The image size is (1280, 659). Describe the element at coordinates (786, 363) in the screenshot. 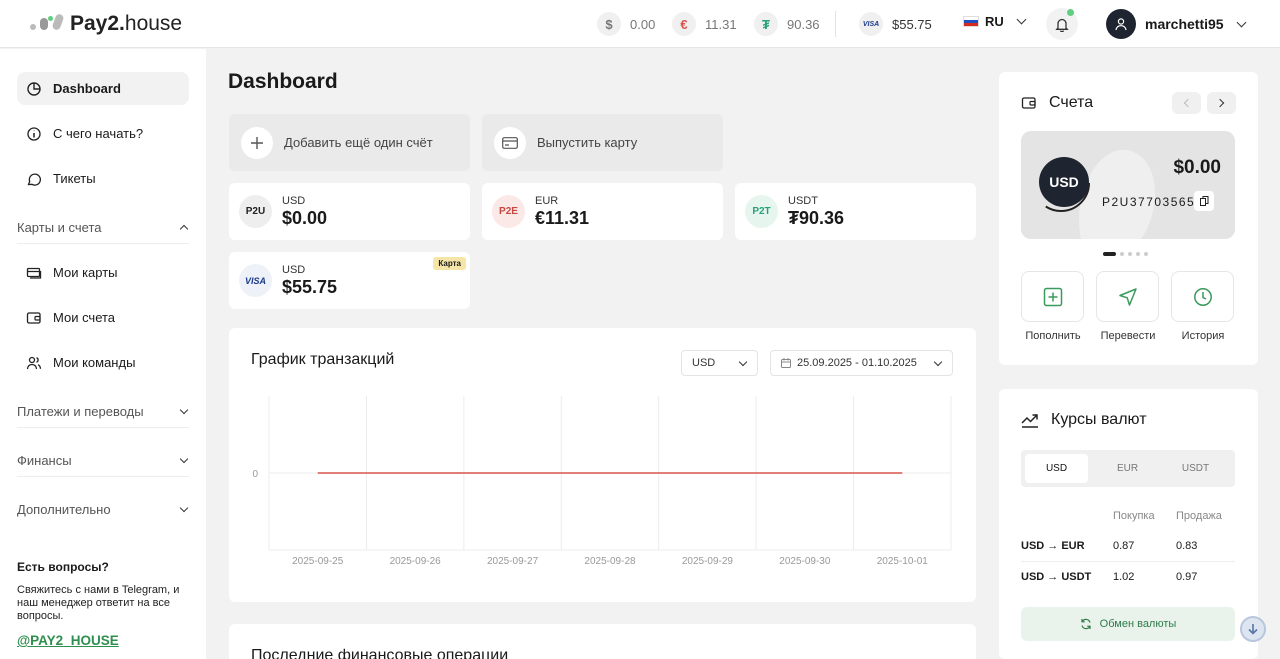

I see `calendar-icon` at that location.